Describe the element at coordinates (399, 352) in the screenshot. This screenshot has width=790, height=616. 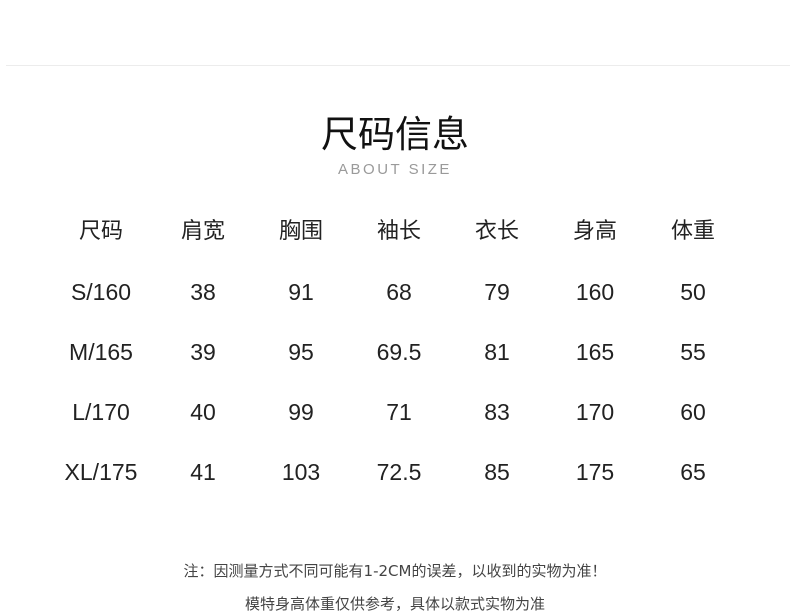
I see `table-cell: 69.5` at that location.